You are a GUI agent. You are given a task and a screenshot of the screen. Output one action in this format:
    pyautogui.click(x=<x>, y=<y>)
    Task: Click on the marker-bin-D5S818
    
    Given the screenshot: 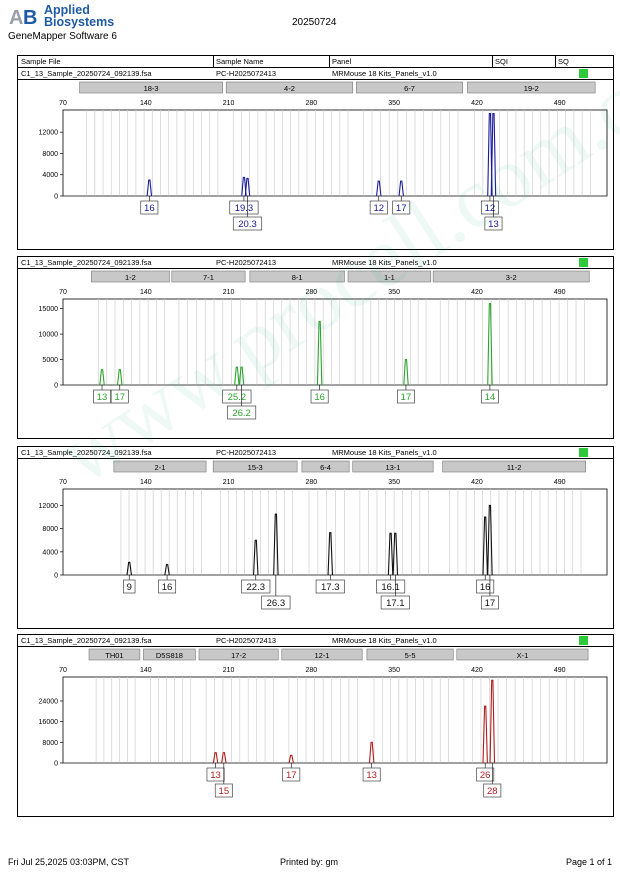 What is the action you would take?
    pyautogui.click(x=169, y=654)
    